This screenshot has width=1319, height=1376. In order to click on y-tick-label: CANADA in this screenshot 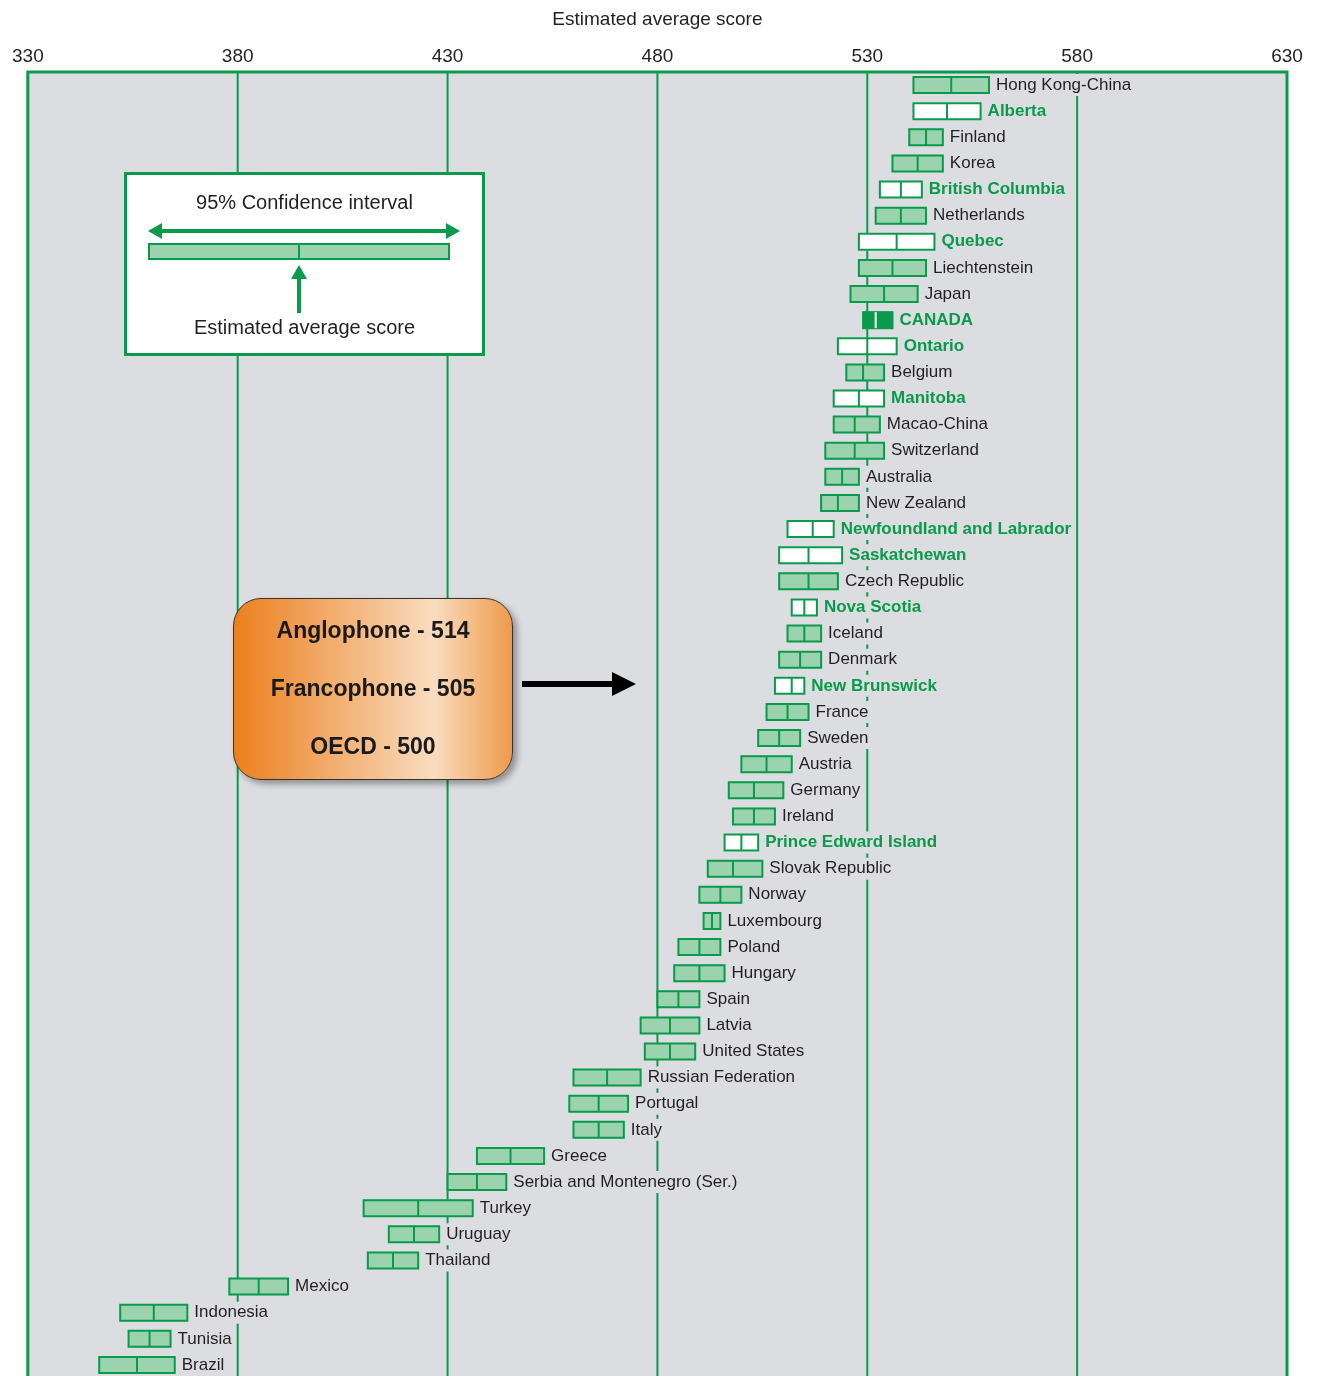, I will do `click(936, 319)`.